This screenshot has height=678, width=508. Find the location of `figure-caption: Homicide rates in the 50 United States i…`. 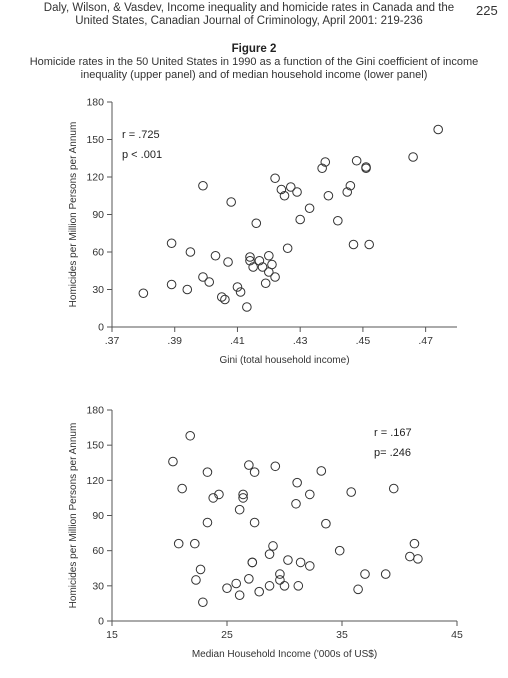

figure-caption: Homicide rates in the 50 United States i… is located at coordinates (254, 68).